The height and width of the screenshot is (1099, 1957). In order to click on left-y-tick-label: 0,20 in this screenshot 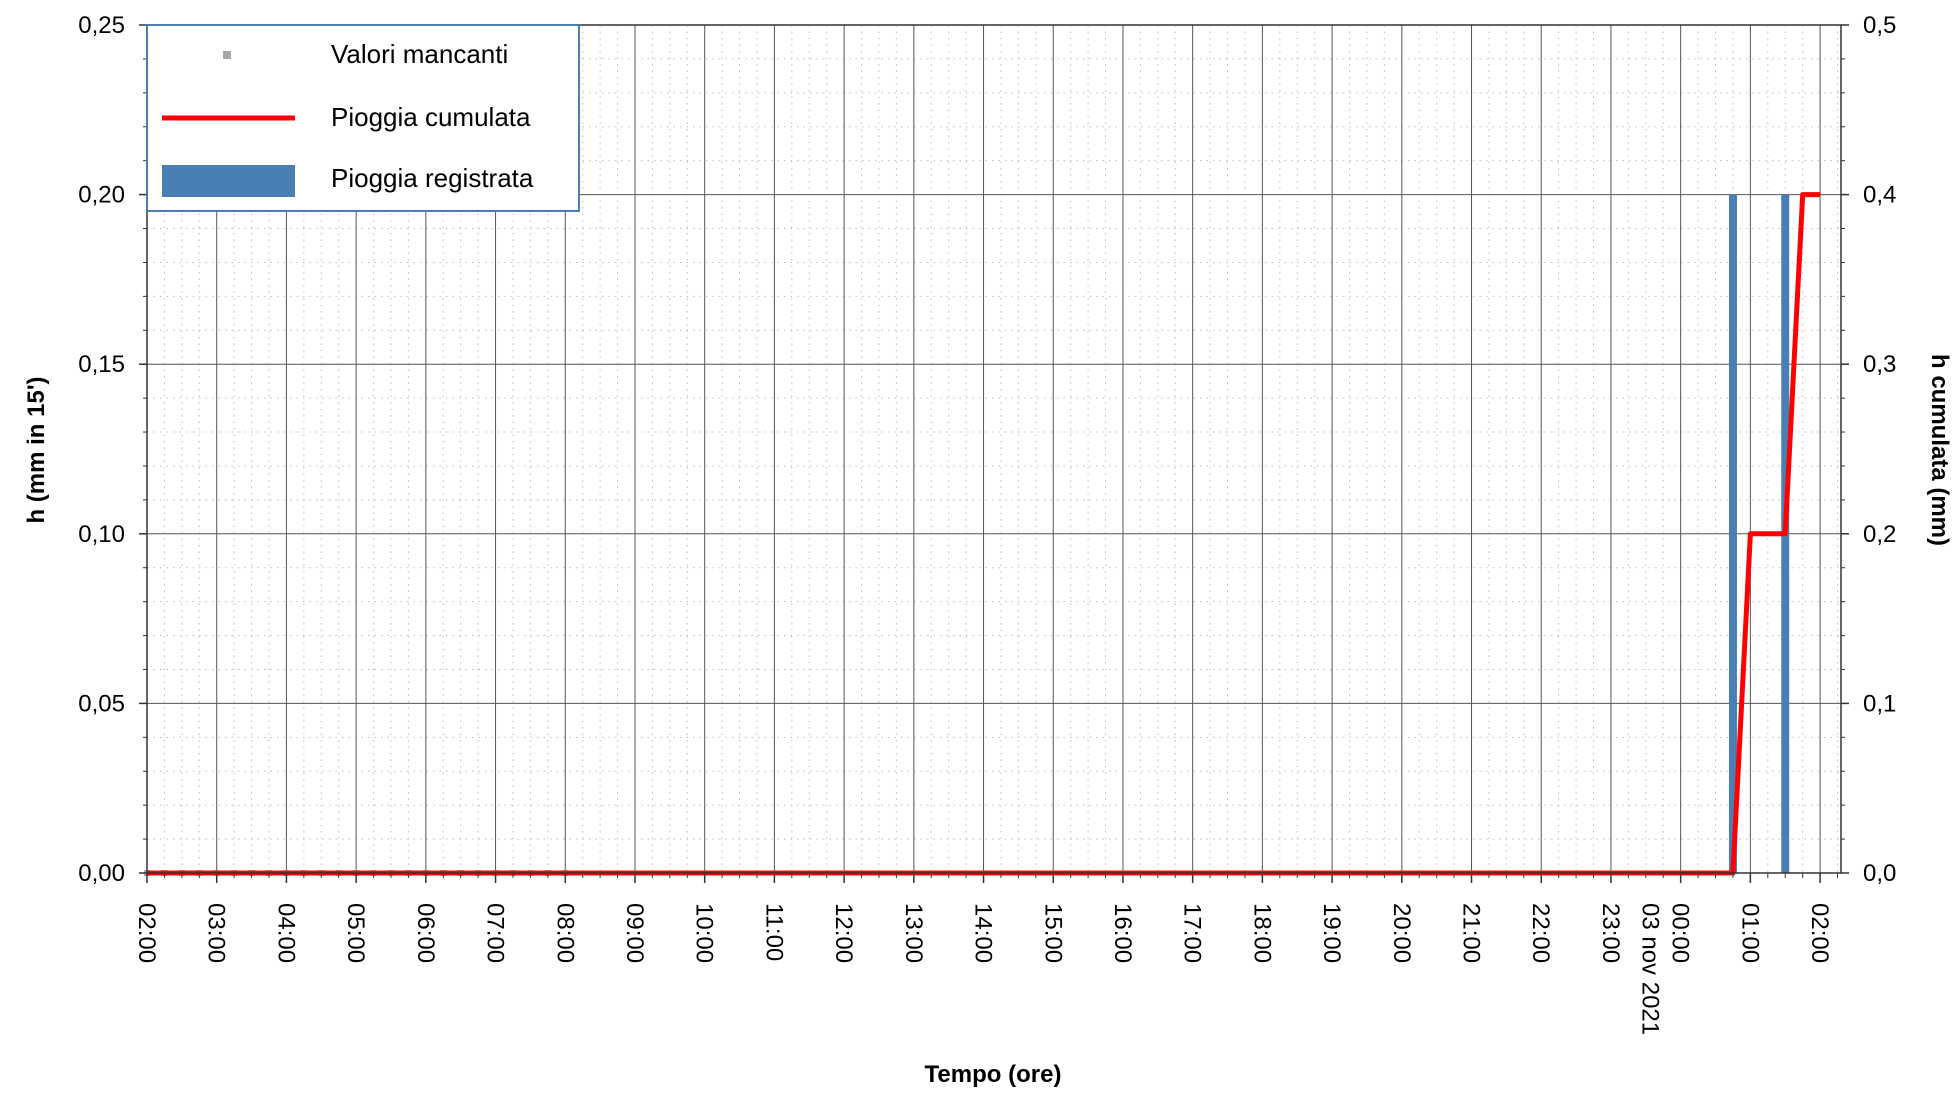, I will do `click(101, 195)`.